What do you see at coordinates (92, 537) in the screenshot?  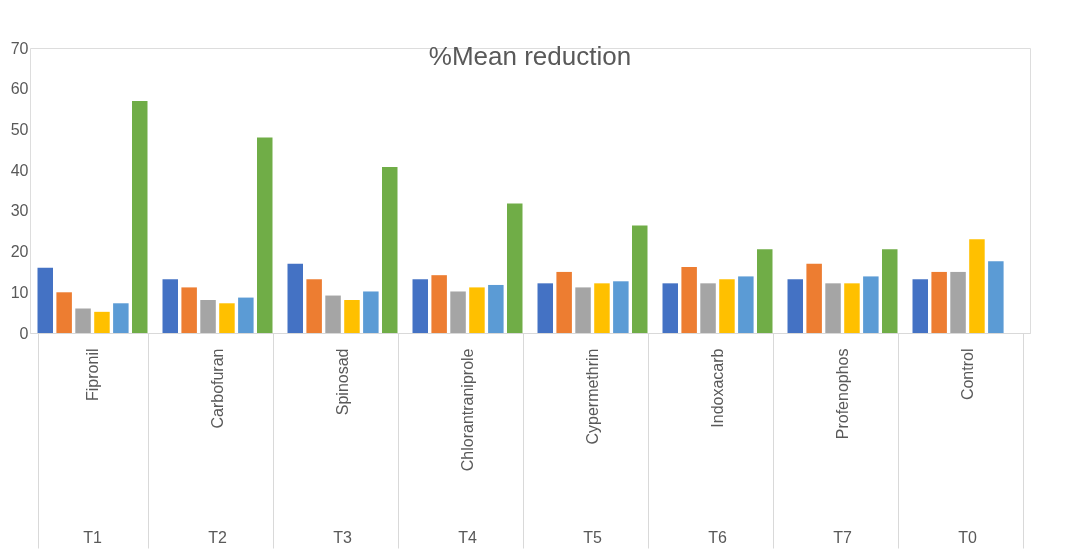 I see `text: T1` at bounding box center [92, 537].